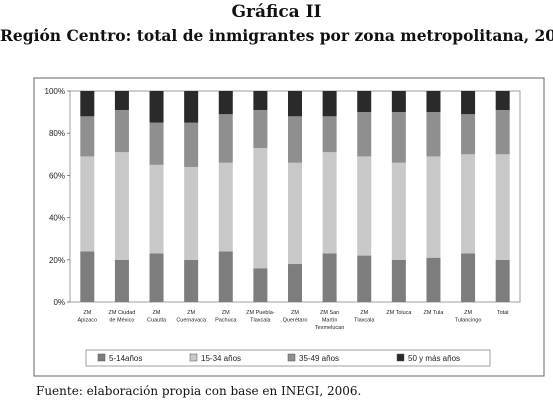 Image resolution: width=553 pixels, height=406 pixels. Describe the element at coordinates (55, 91) in the screenshot. I see `y-tick-label: 100%` at that location.